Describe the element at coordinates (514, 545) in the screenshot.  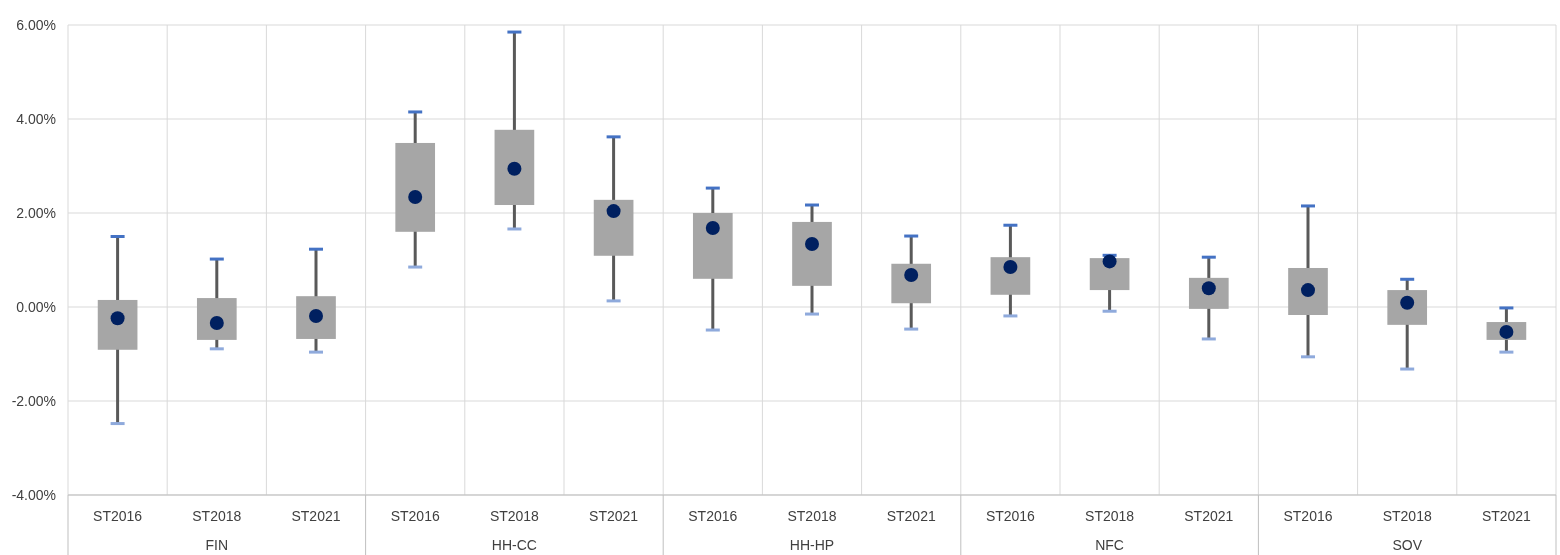
I see `text: HH-CC` at that location.